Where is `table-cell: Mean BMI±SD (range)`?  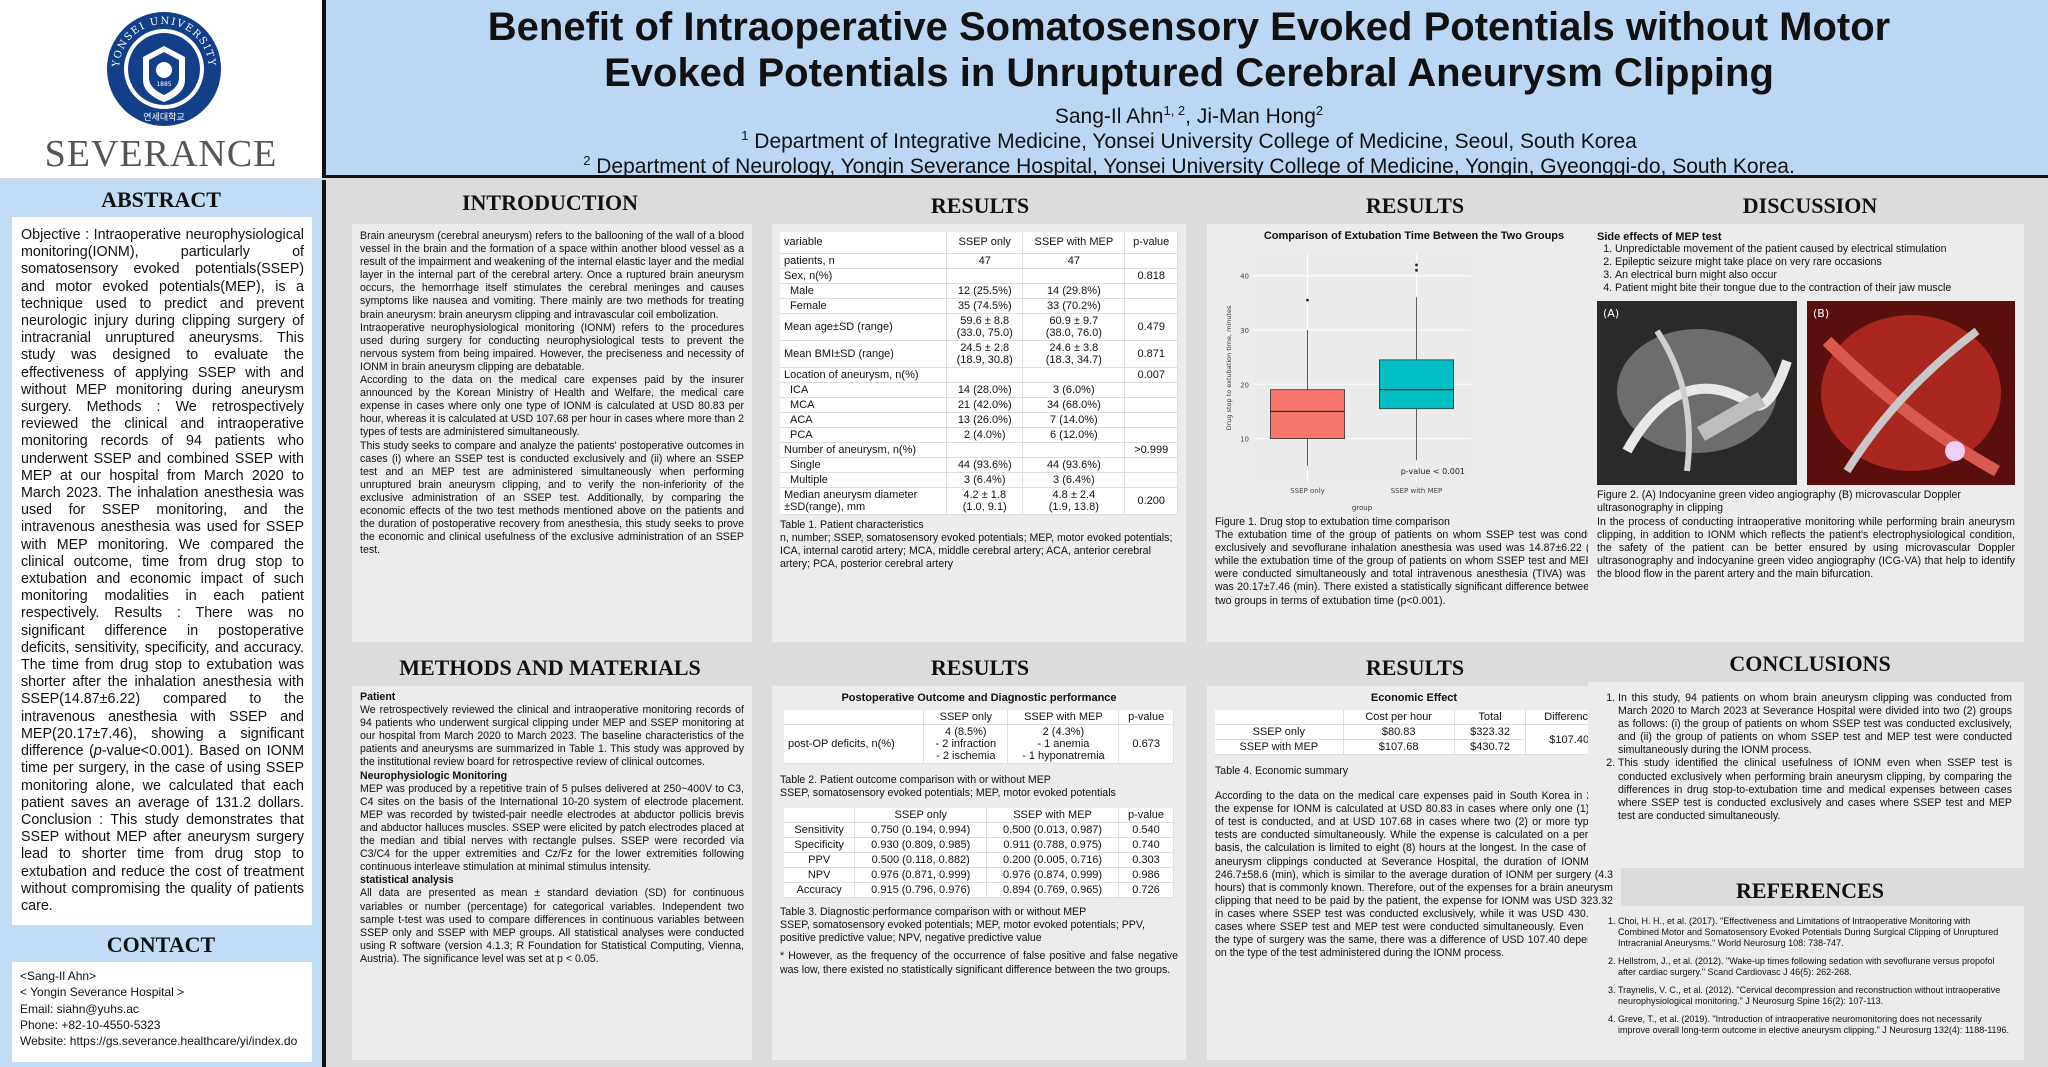
table-cell: Mean BMI±SD (range) is located at coordinates (864, 354).